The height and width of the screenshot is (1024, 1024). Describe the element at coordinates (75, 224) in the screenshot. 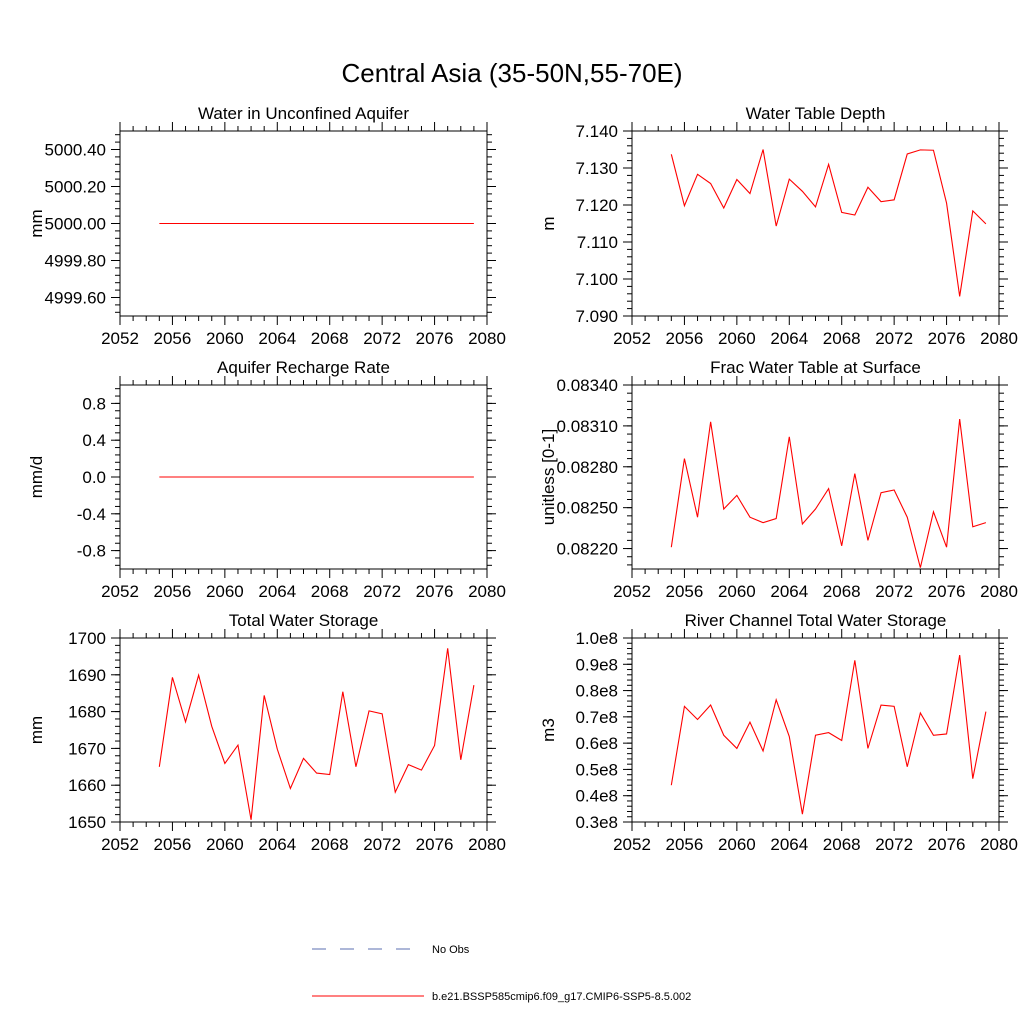

I see `y-tick-label: 5000.00` at that location.